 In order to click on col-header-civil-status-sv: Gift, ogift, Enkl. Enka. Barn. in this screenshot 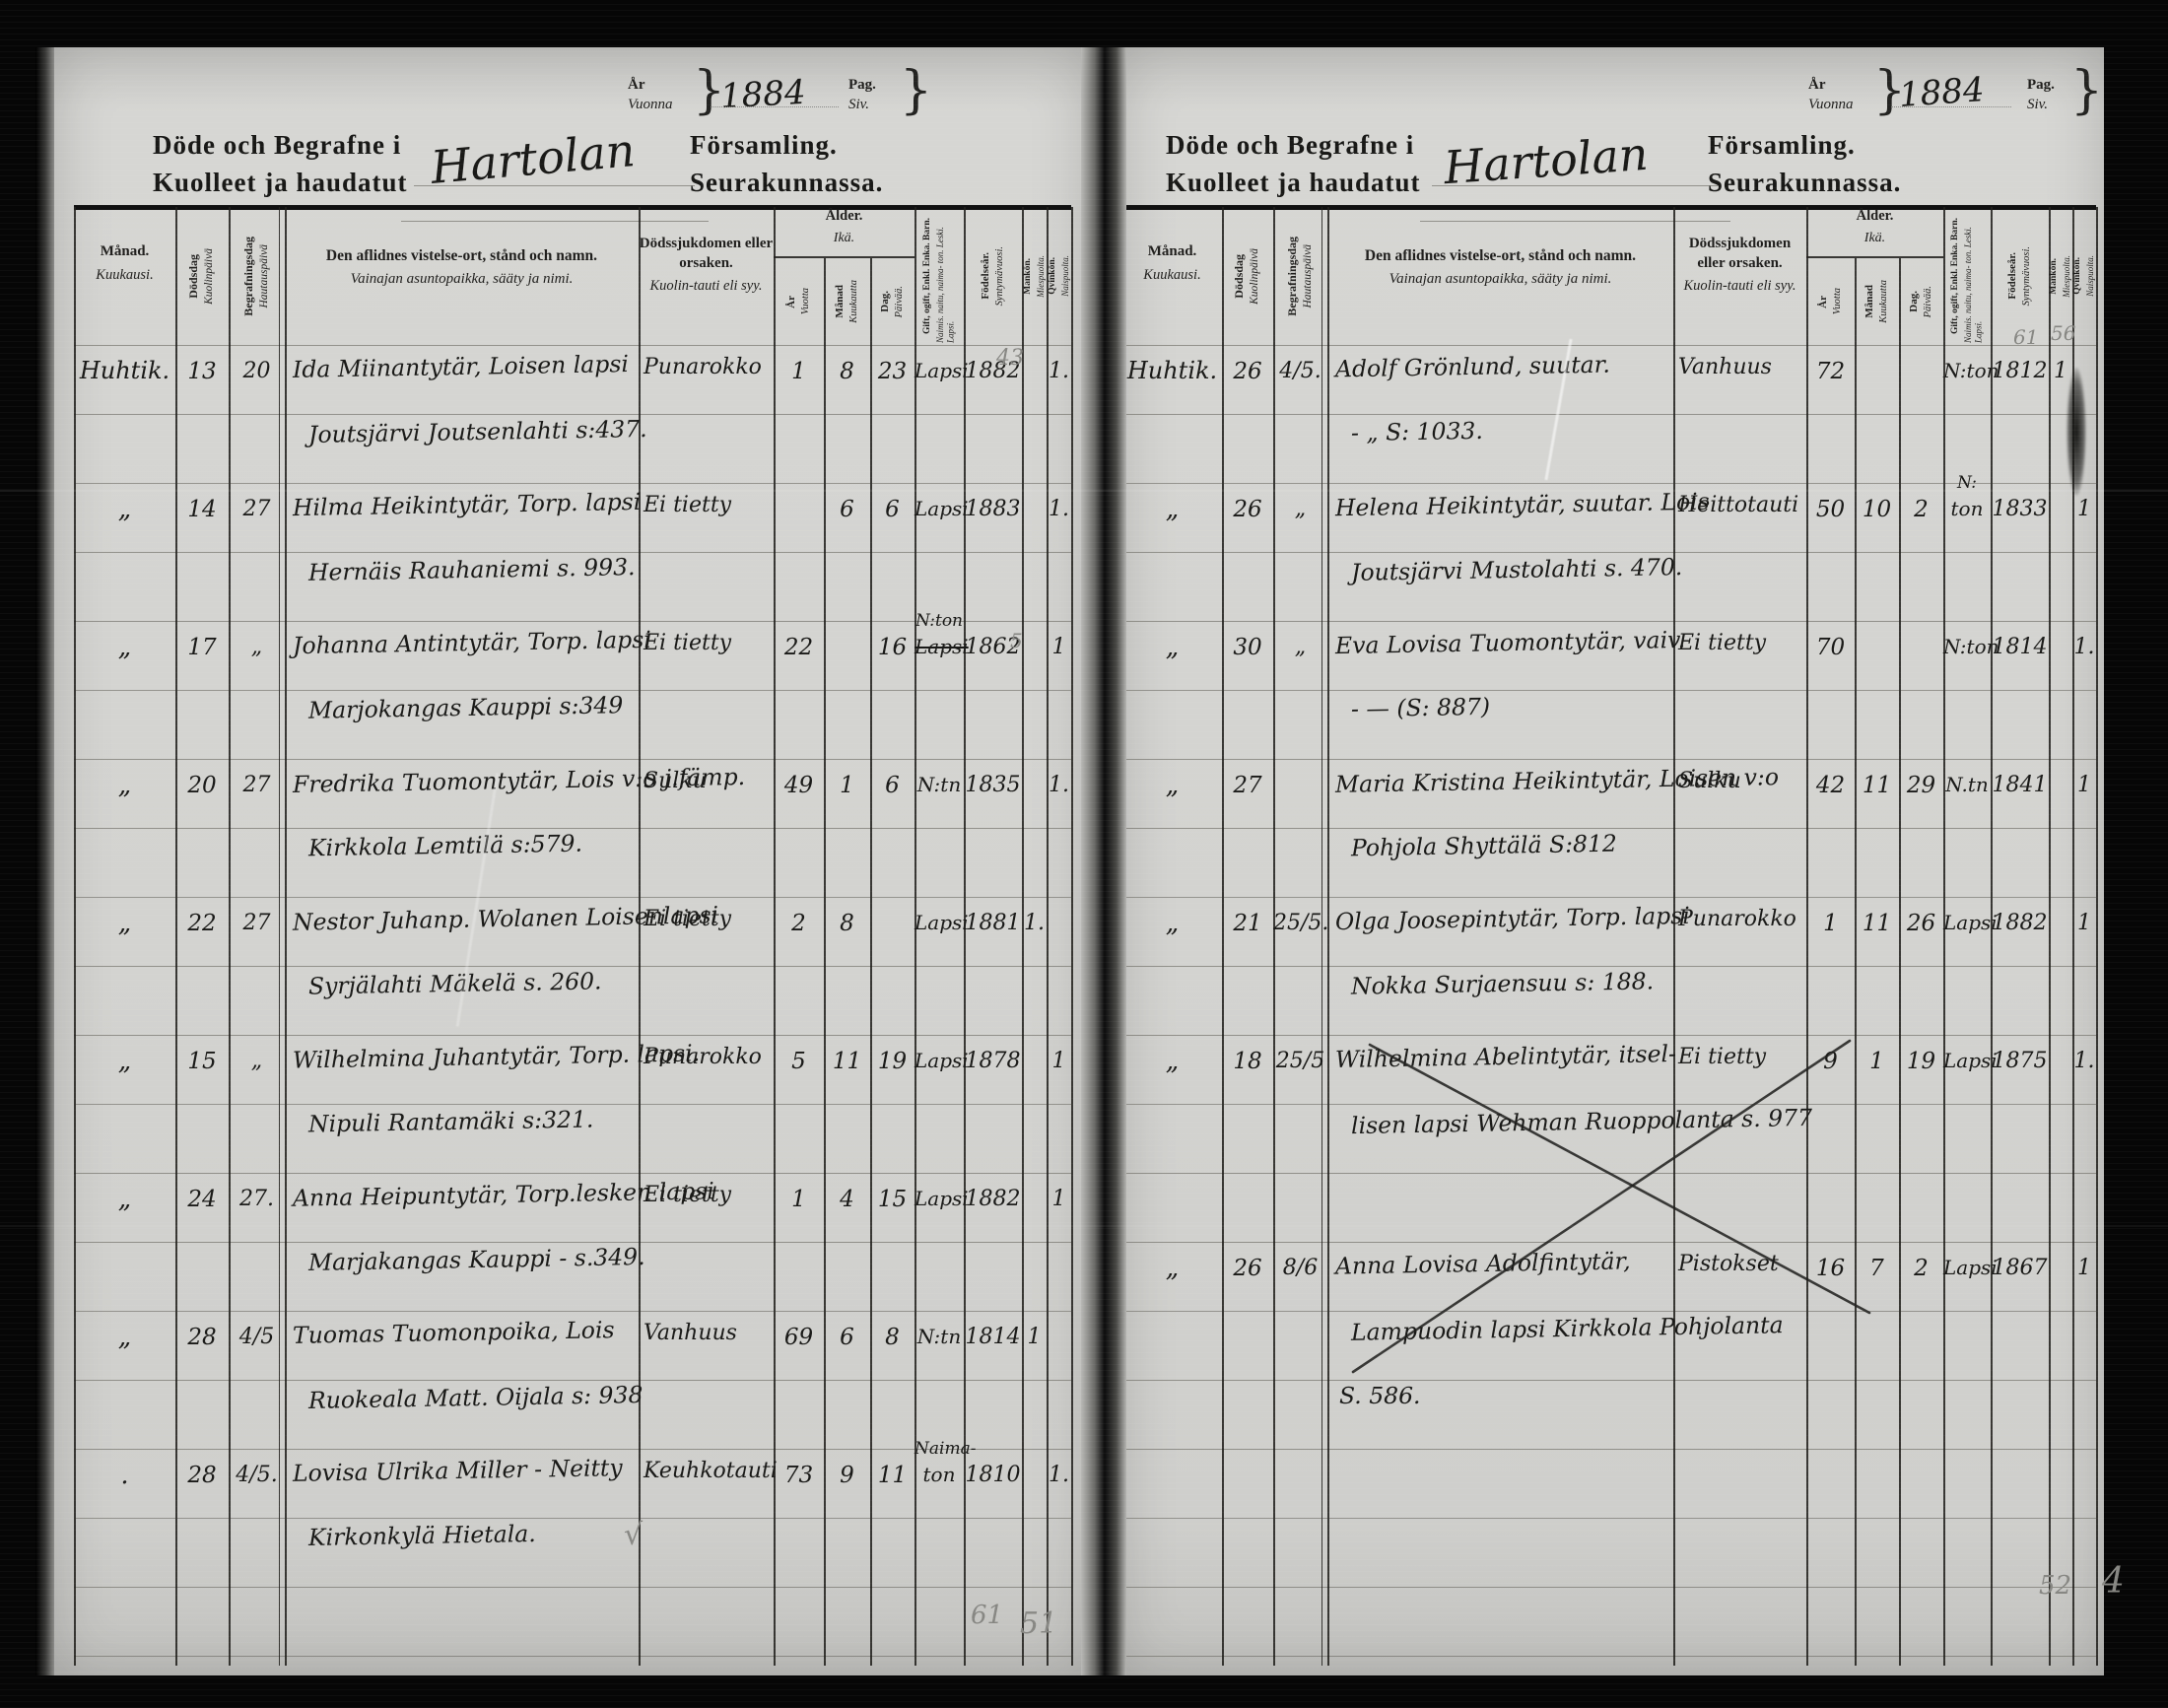, I will do `click(927, 276)`.